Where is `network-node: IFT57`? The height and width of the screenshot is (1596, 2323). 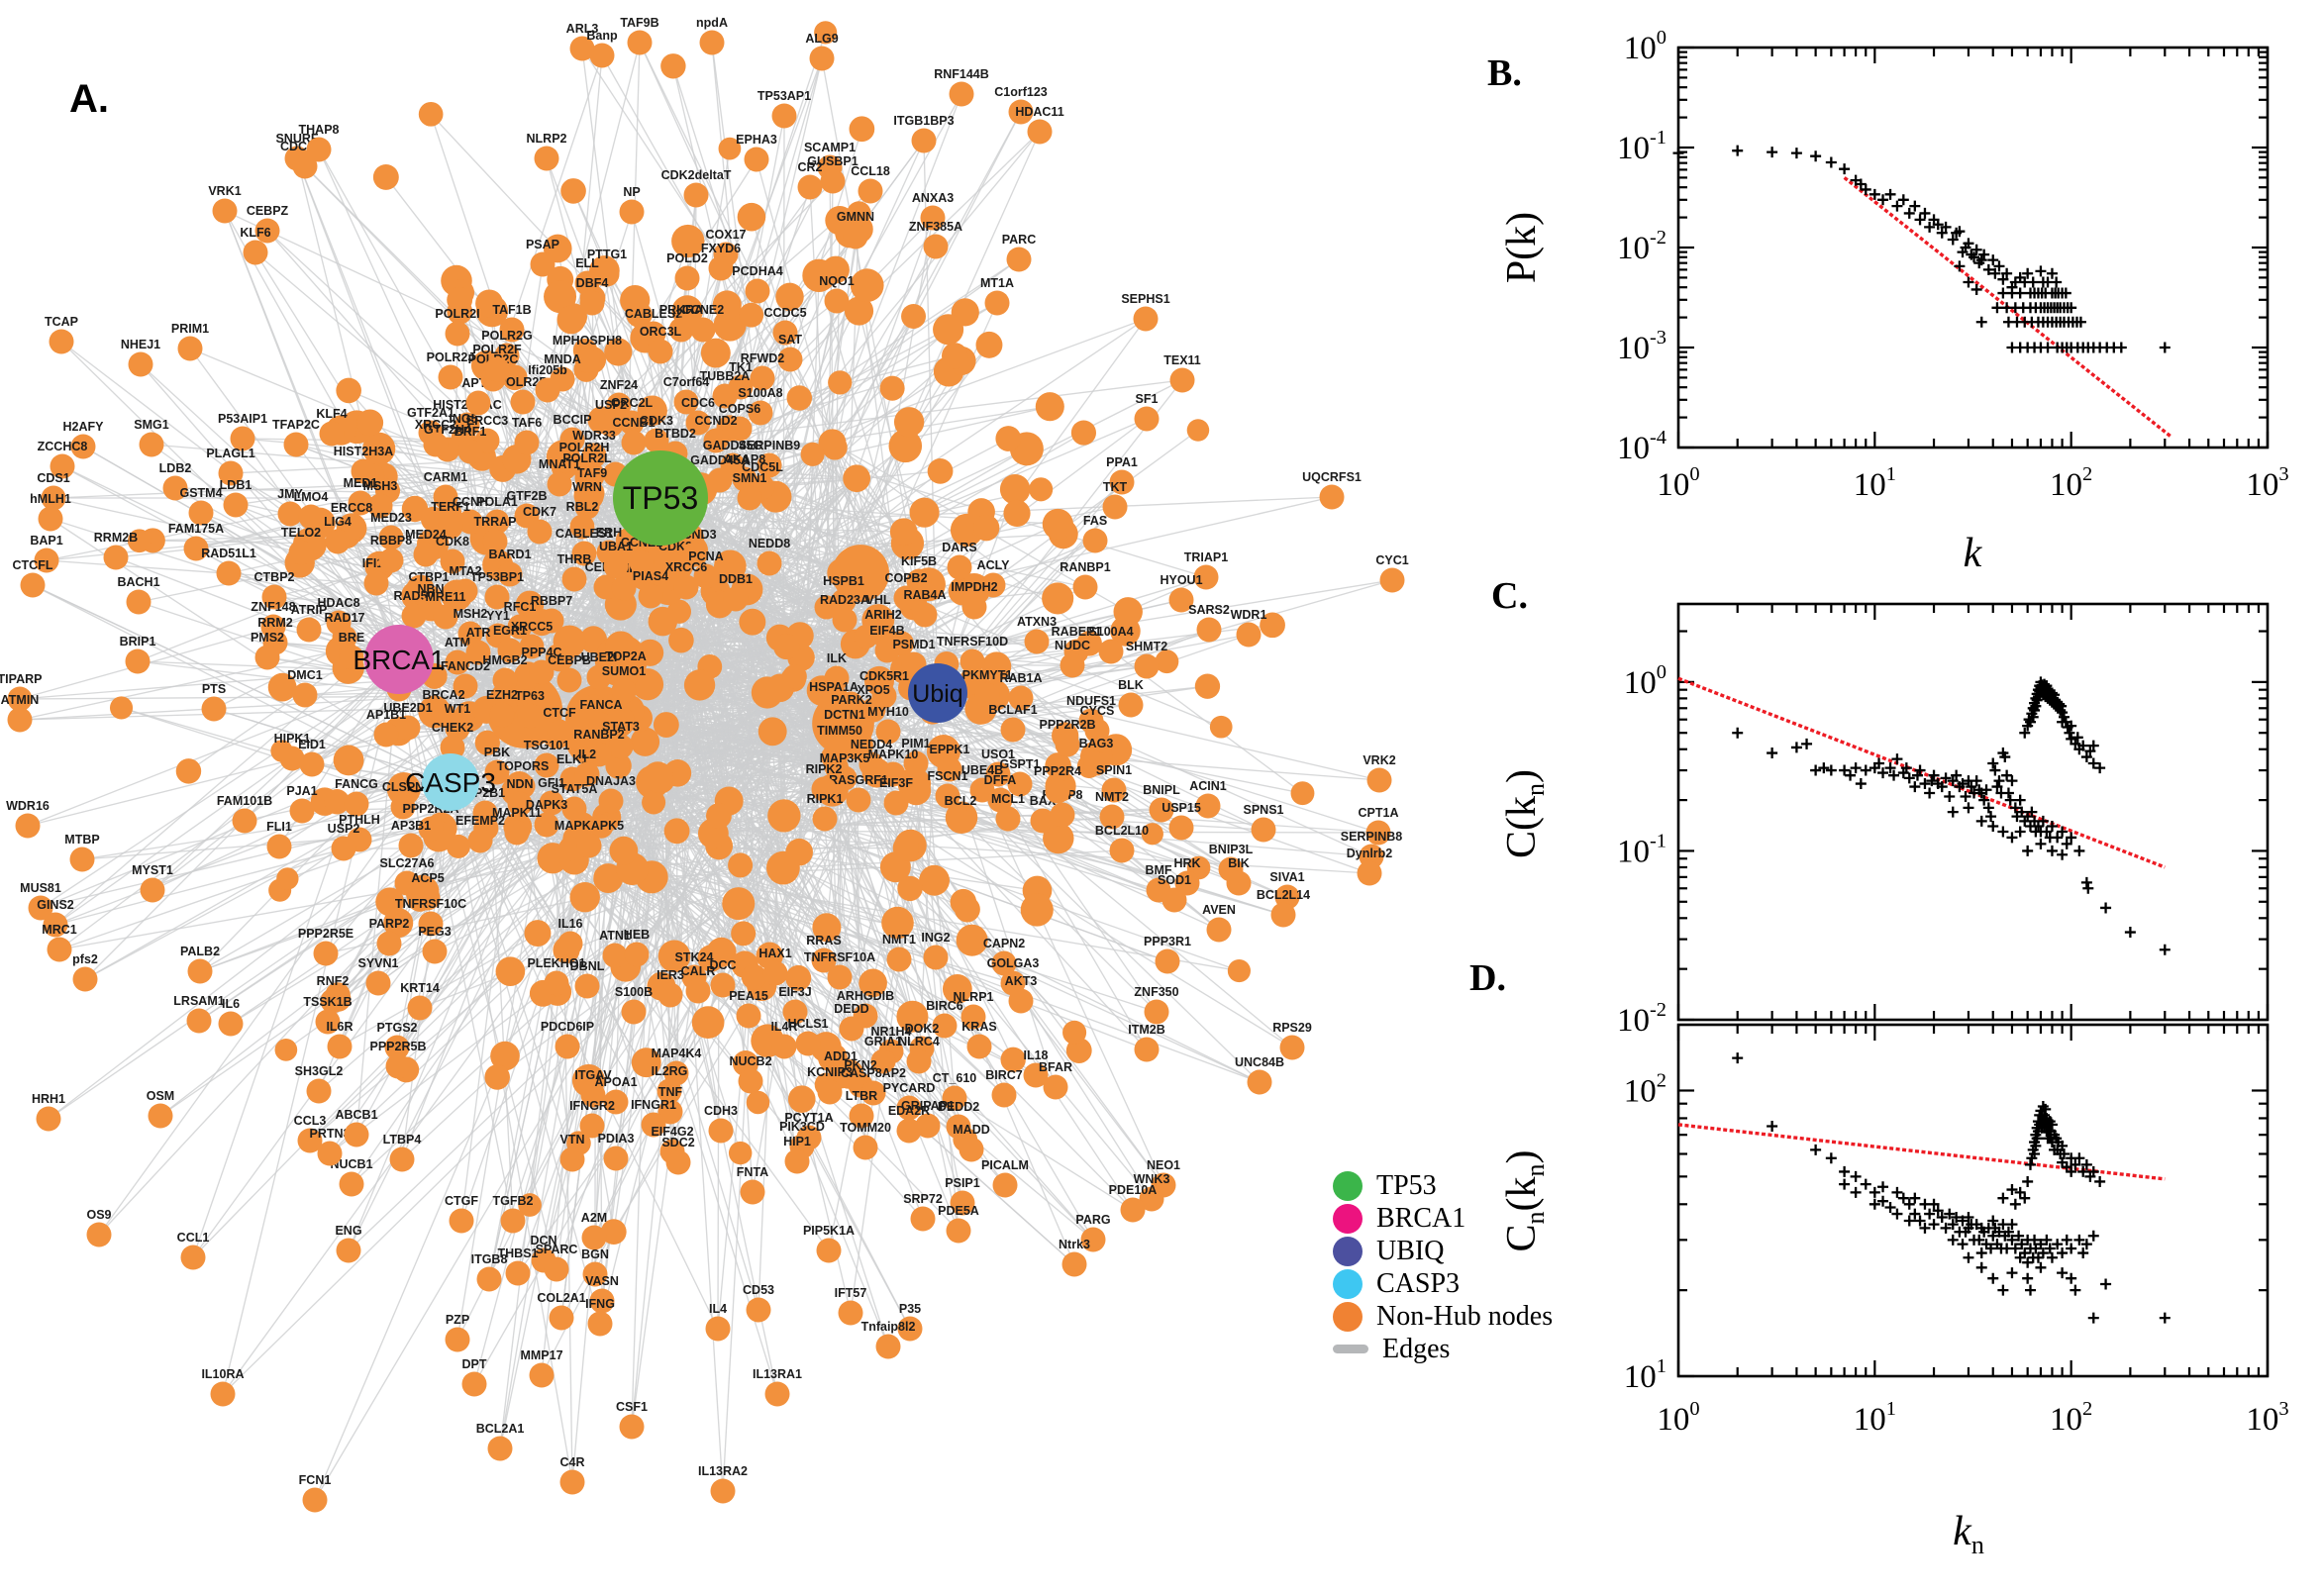 network-node: IFT57 is located at coordinates (850, 1306).